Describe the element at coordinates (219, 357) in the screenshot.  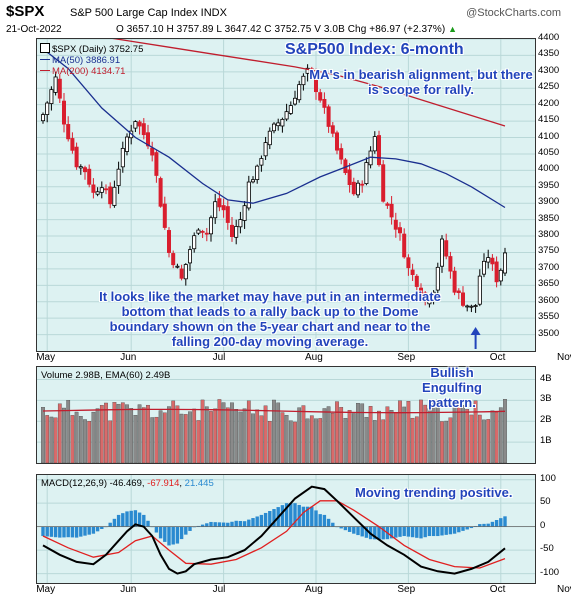
I see `x-tick-label: Jul` at that location.